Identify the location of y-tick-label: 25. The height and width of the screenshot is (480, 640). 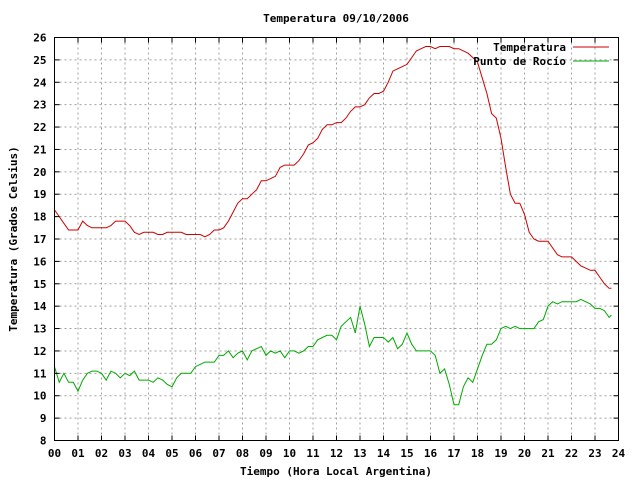
(39, 60).